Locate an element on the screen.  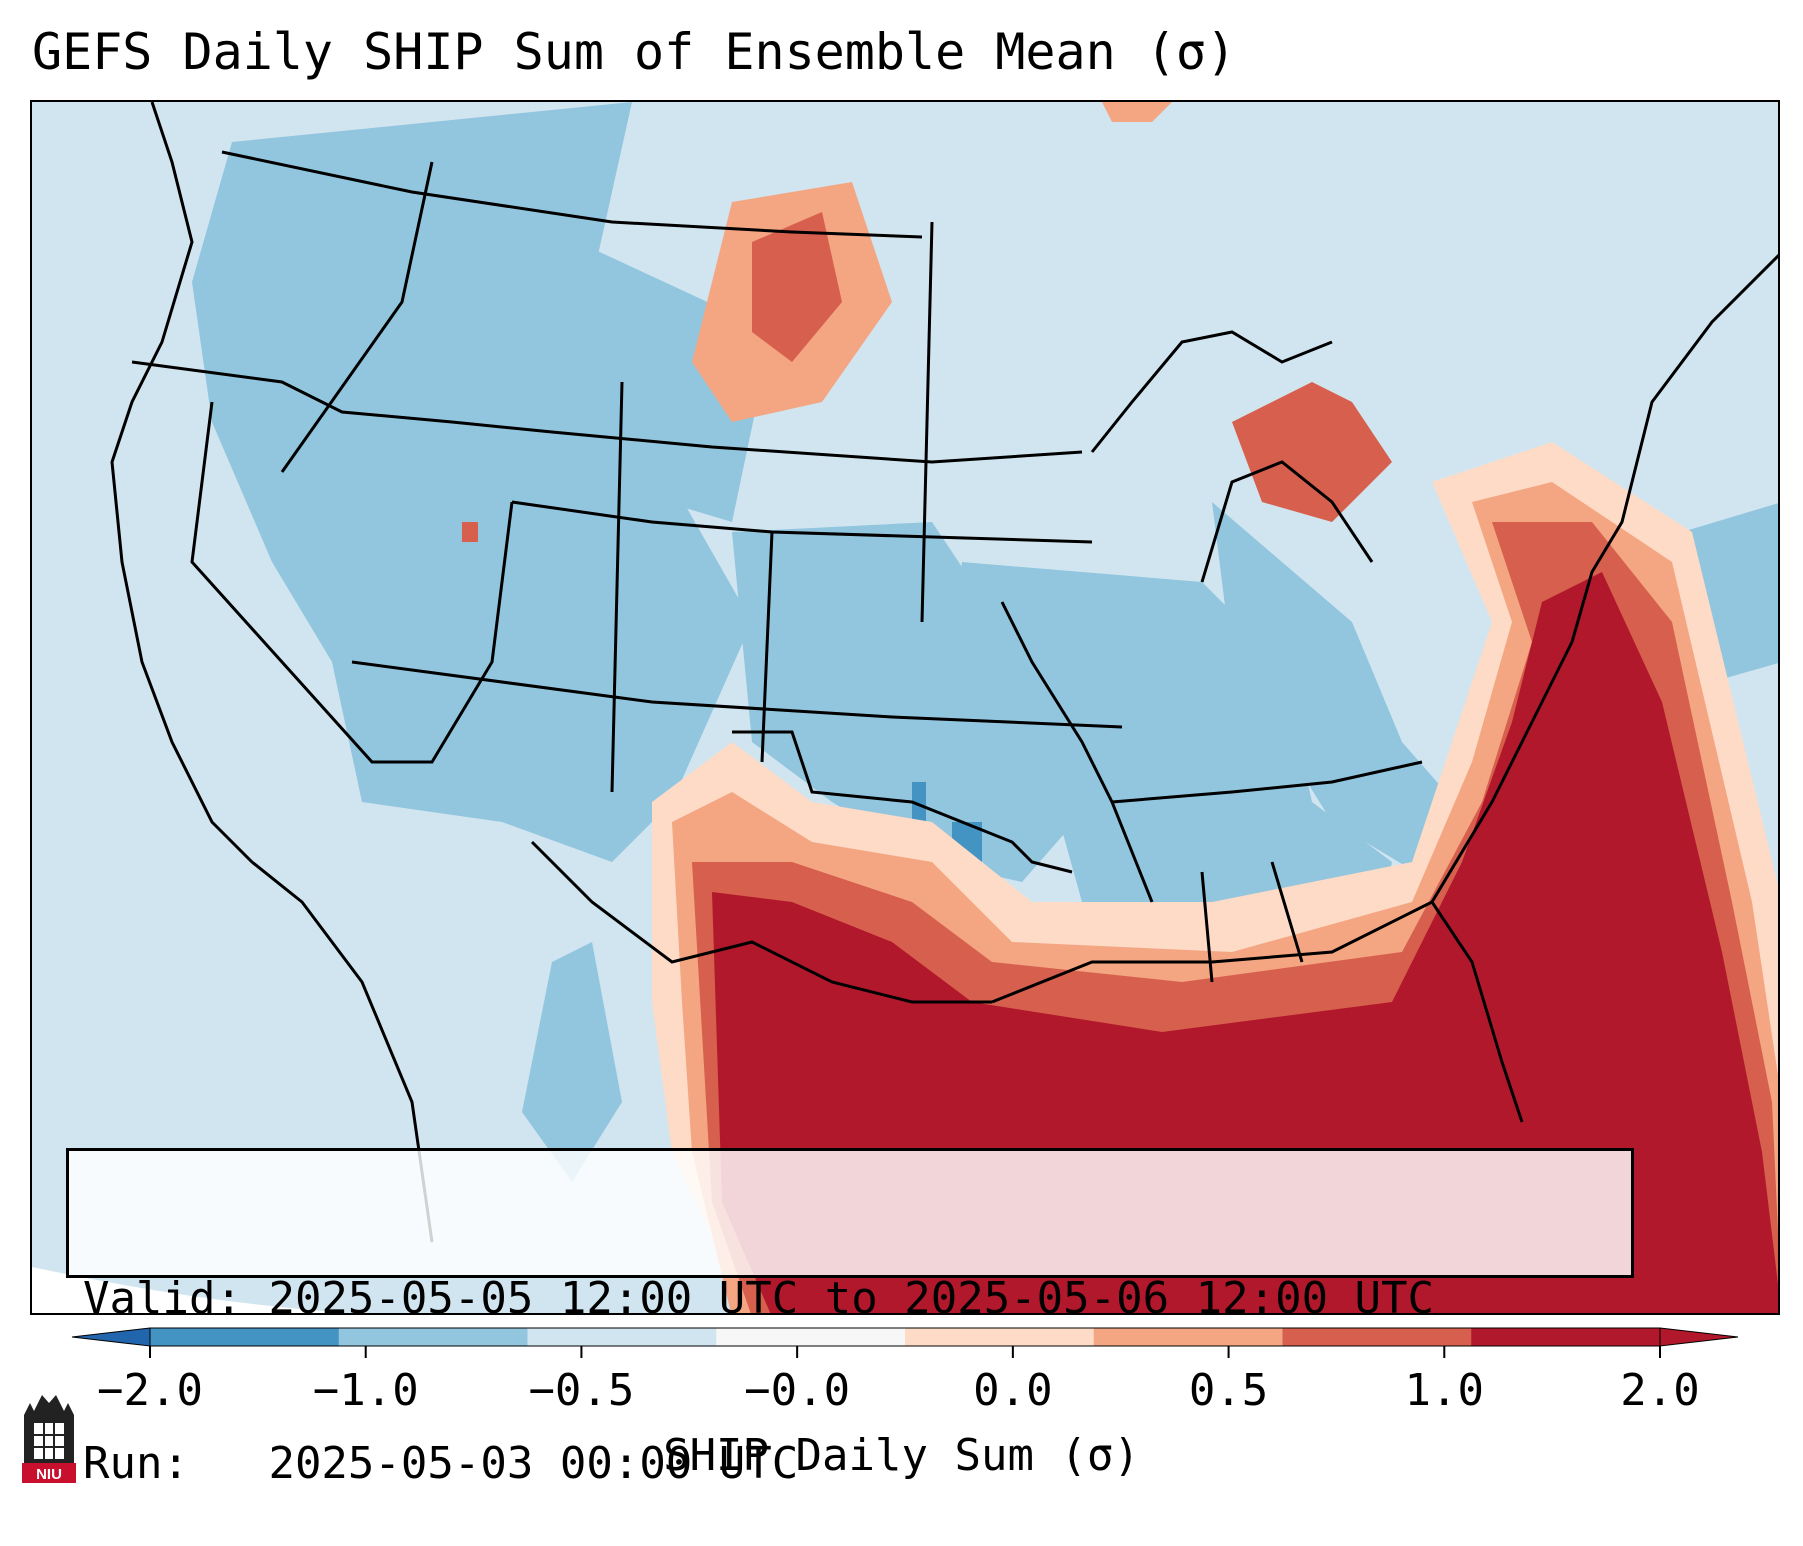
colorbar-label: SHIP Daily Sum (σ) is located at coordinates (901, 1455).